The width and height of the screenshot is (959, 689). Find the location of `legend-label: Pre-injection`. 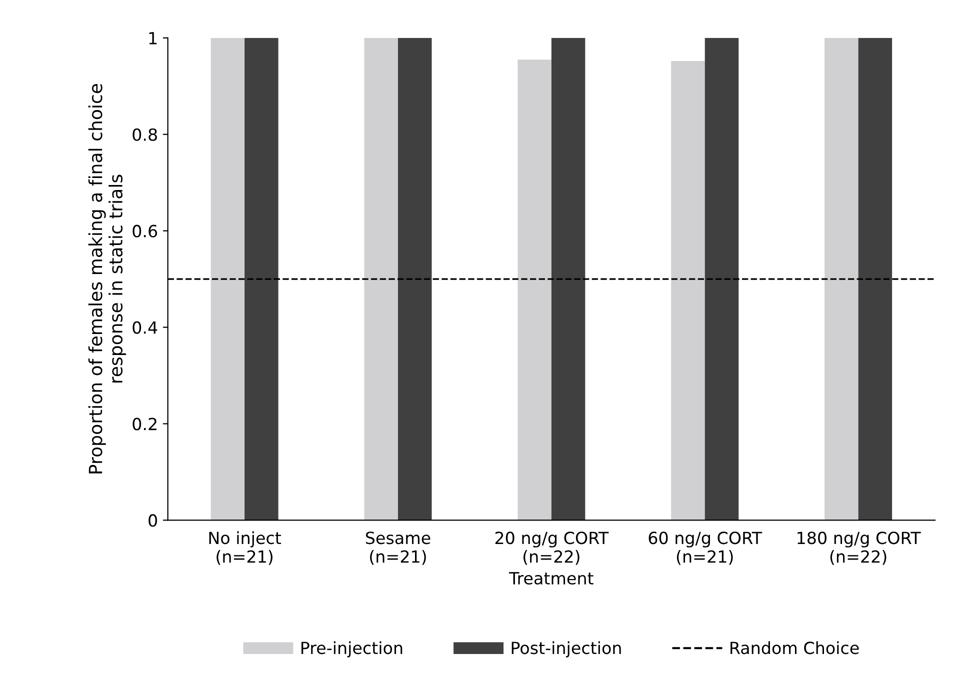

legend-label: Pre-injection is located at coordinates (352, 649).